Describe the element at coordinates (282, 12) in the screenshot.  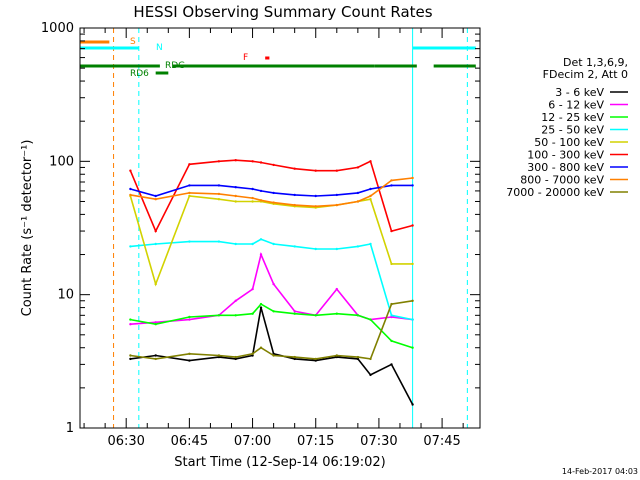
I see `chart-title: HESSI Observing Summary Count Rates` at that location.